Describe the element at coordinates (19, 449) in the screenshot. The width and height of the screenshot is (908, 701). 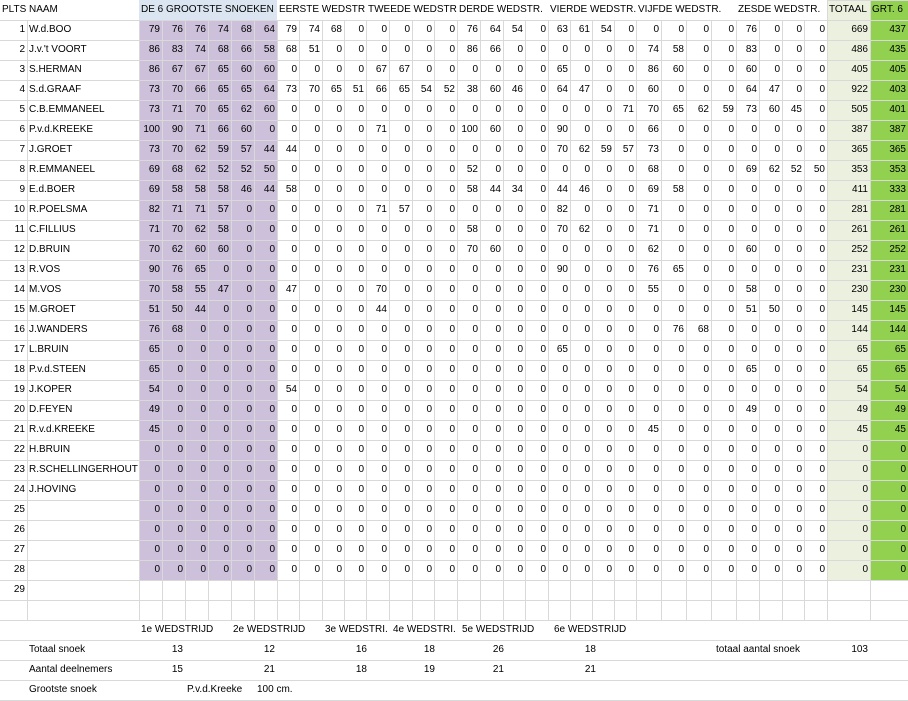
I see `row-plts: 22` at that location.